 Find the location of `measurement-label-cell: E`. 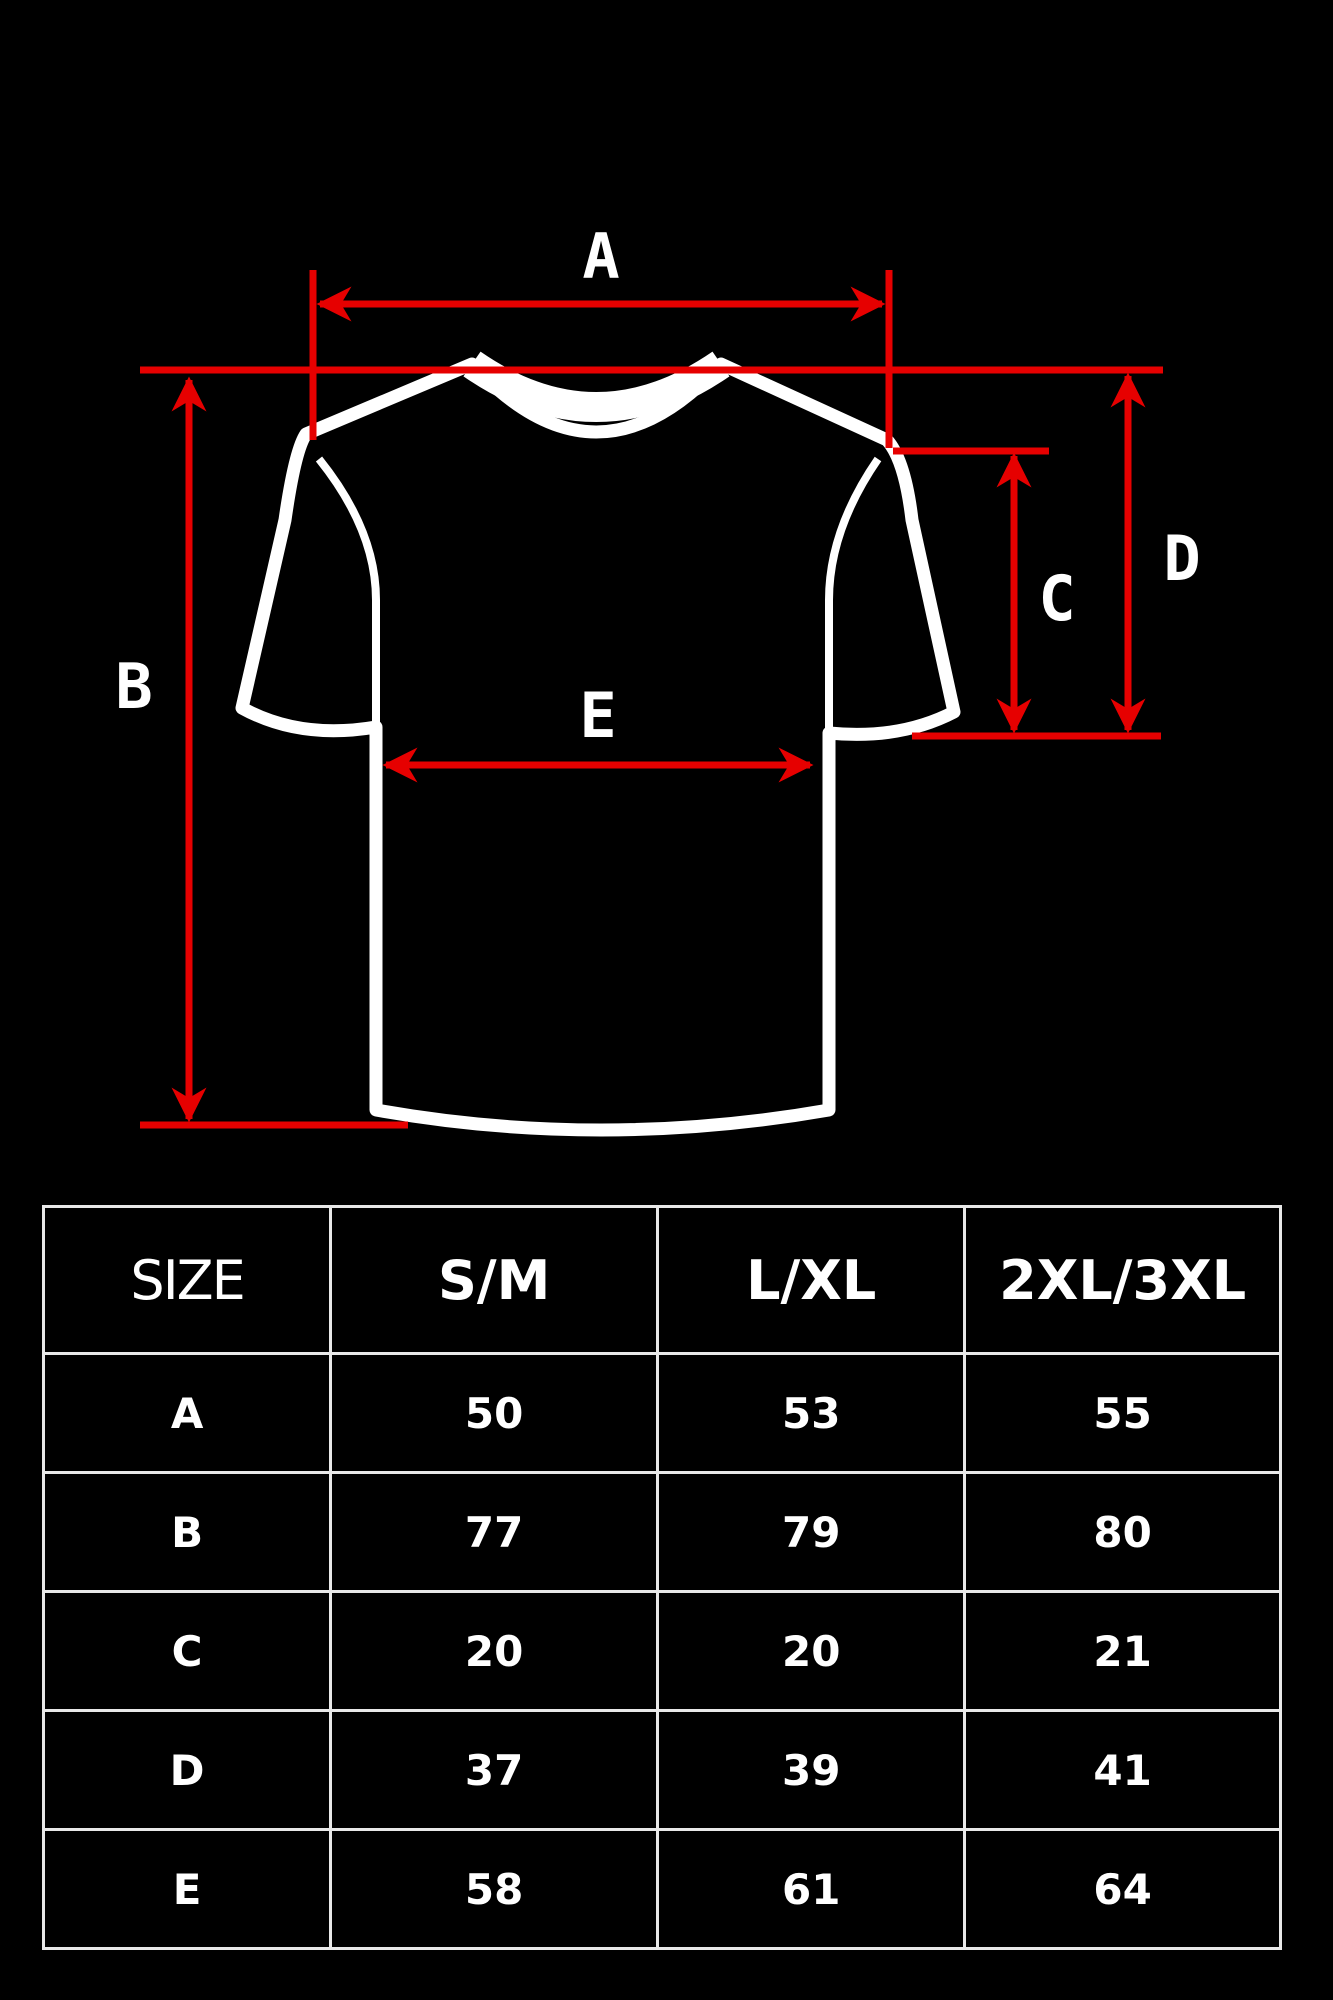

measurement-label-cell: E is located at coordinates (187, 1889).